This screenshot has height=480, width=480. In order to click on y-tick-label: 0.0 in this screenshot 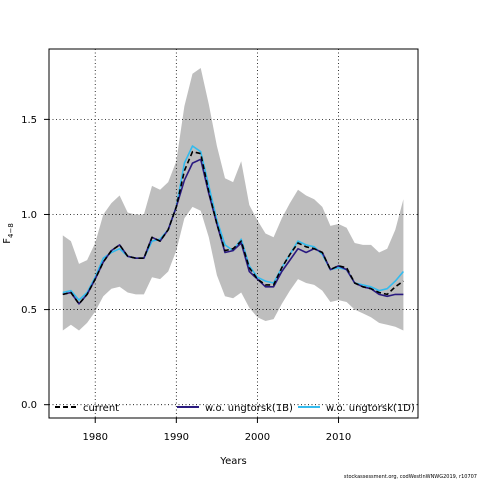, I will do `click(29, 405)`.